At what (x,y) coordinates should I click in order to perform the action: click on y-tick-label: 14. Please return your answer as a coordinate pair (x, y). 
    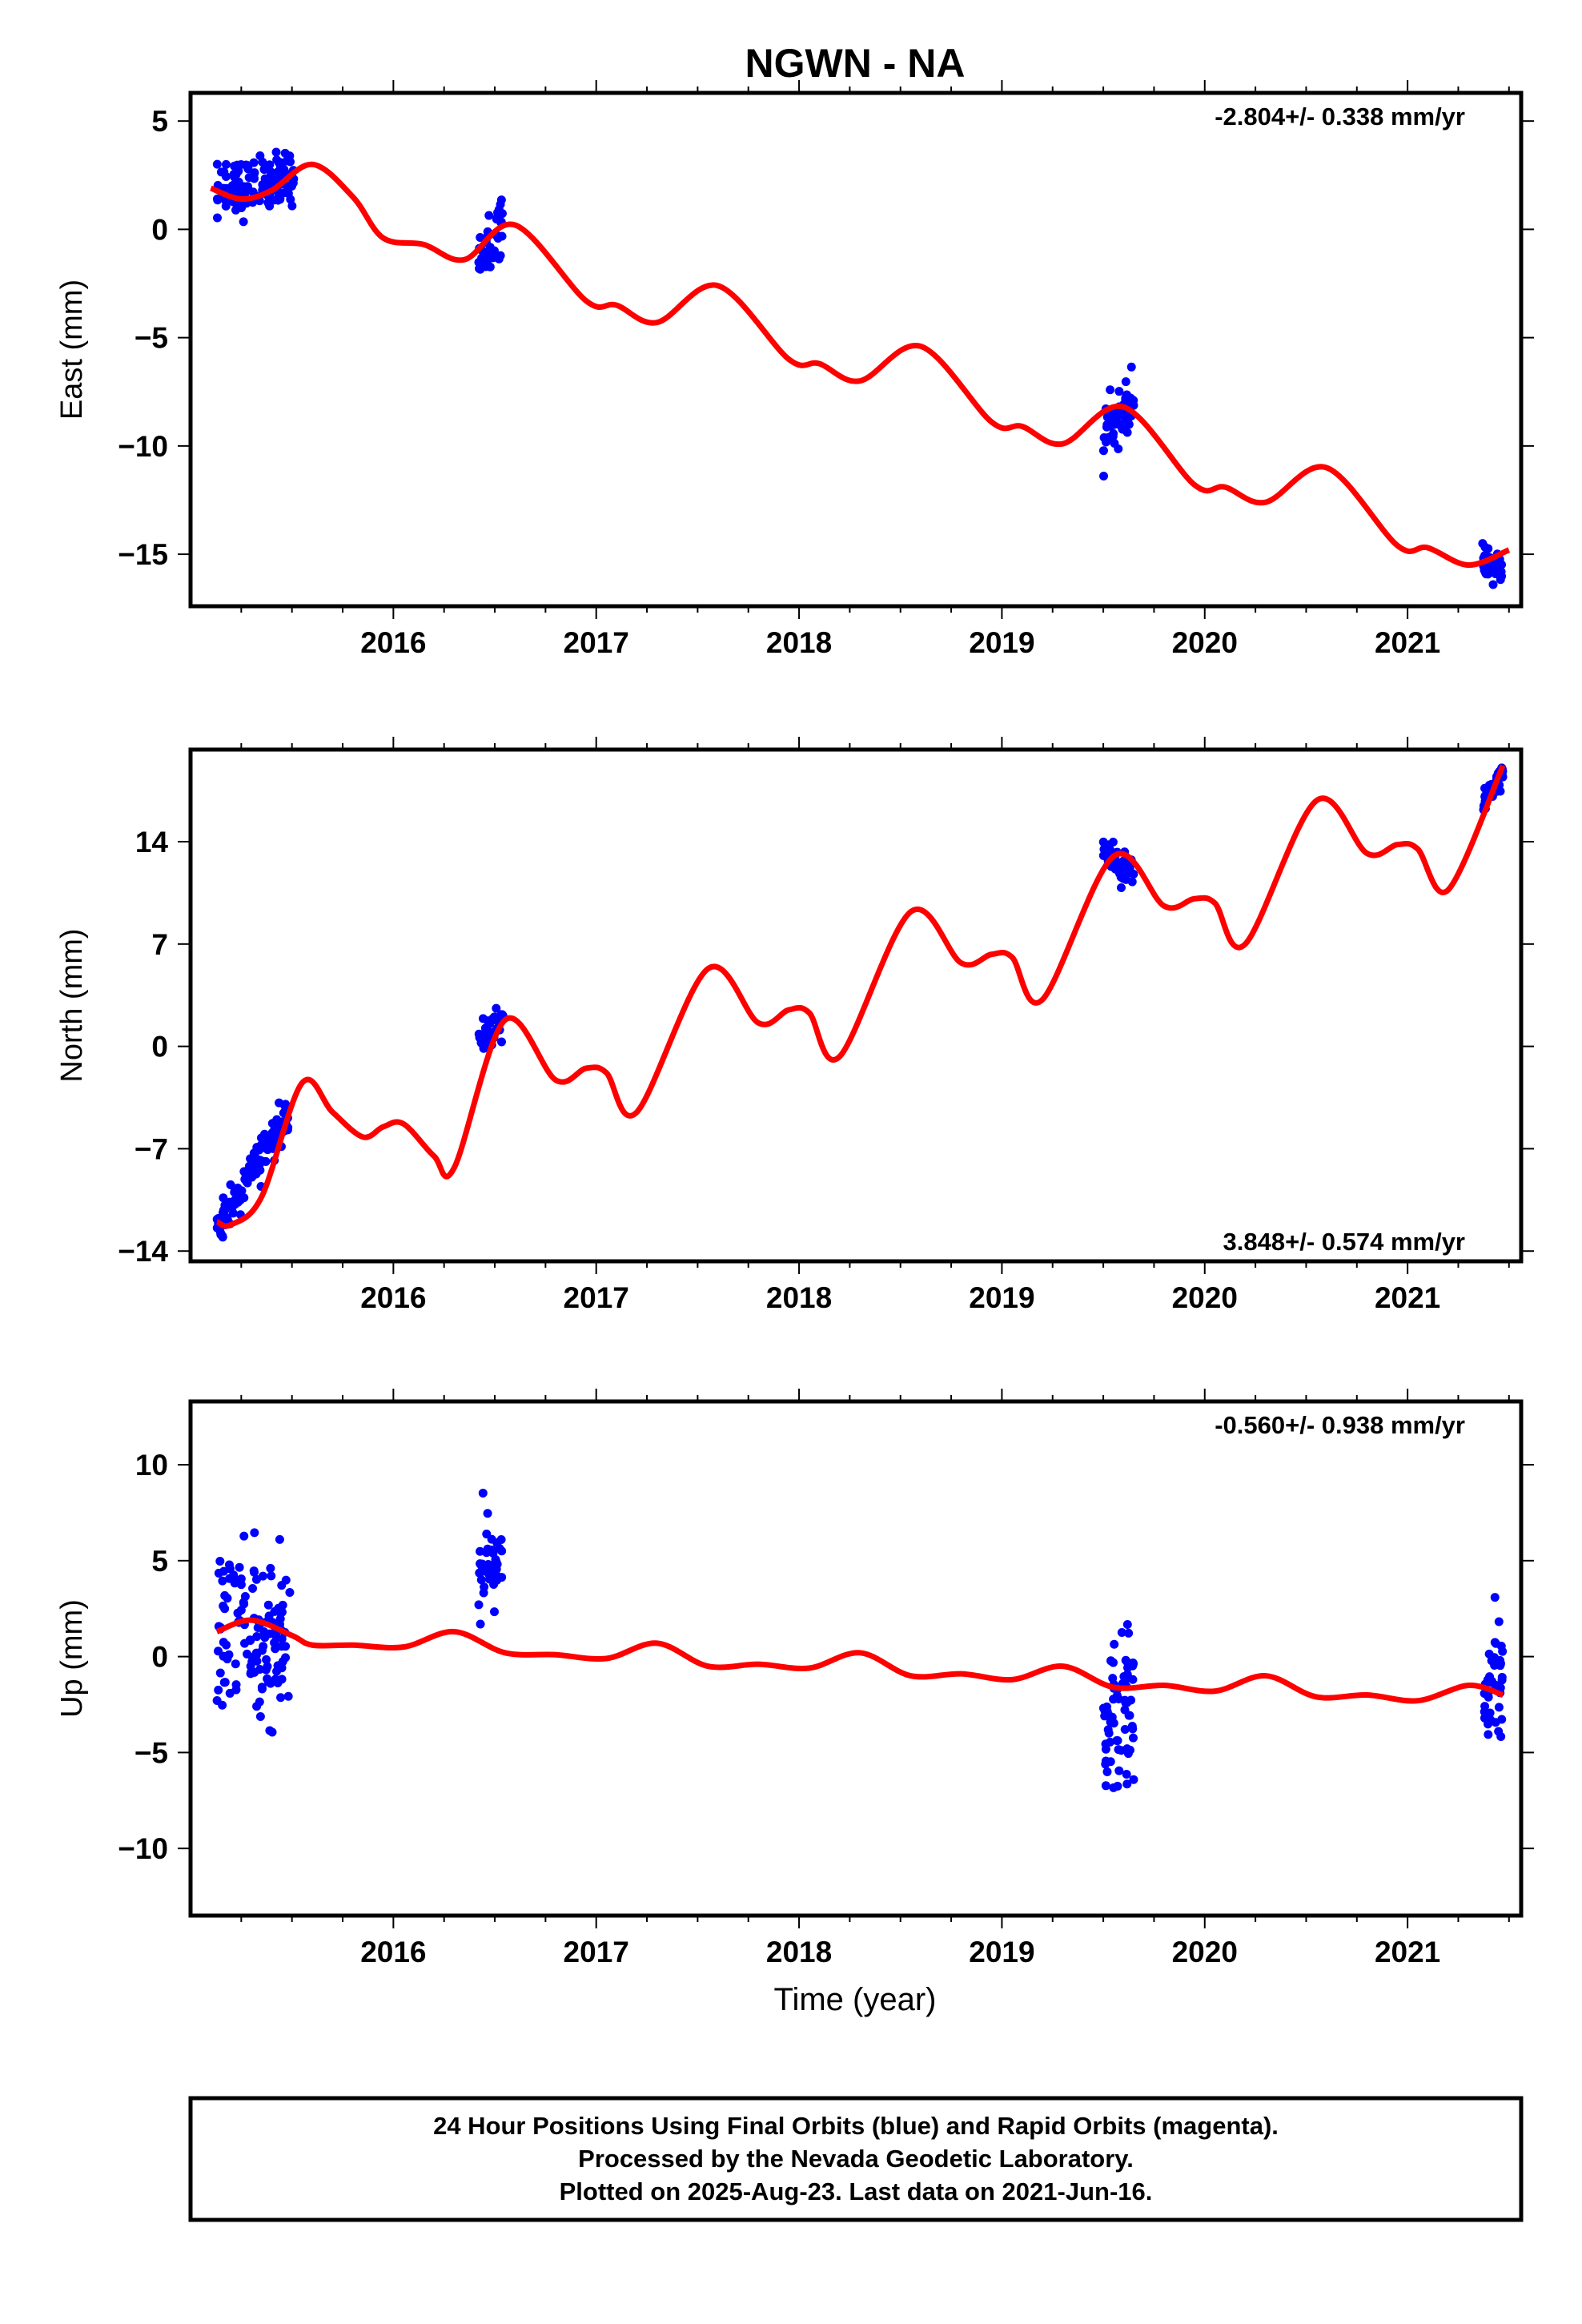
    Looking at the image, I should click on (152, 842).